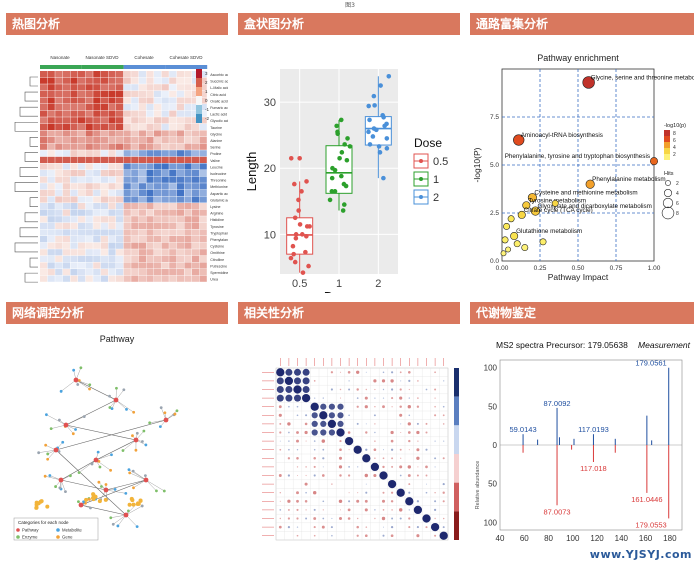 The width and height of the screenshot is (700, 563). What do you see at coordinates (18, 530) in the screenshot?
I see `network-legend-key` at bounding box center [18, 530].